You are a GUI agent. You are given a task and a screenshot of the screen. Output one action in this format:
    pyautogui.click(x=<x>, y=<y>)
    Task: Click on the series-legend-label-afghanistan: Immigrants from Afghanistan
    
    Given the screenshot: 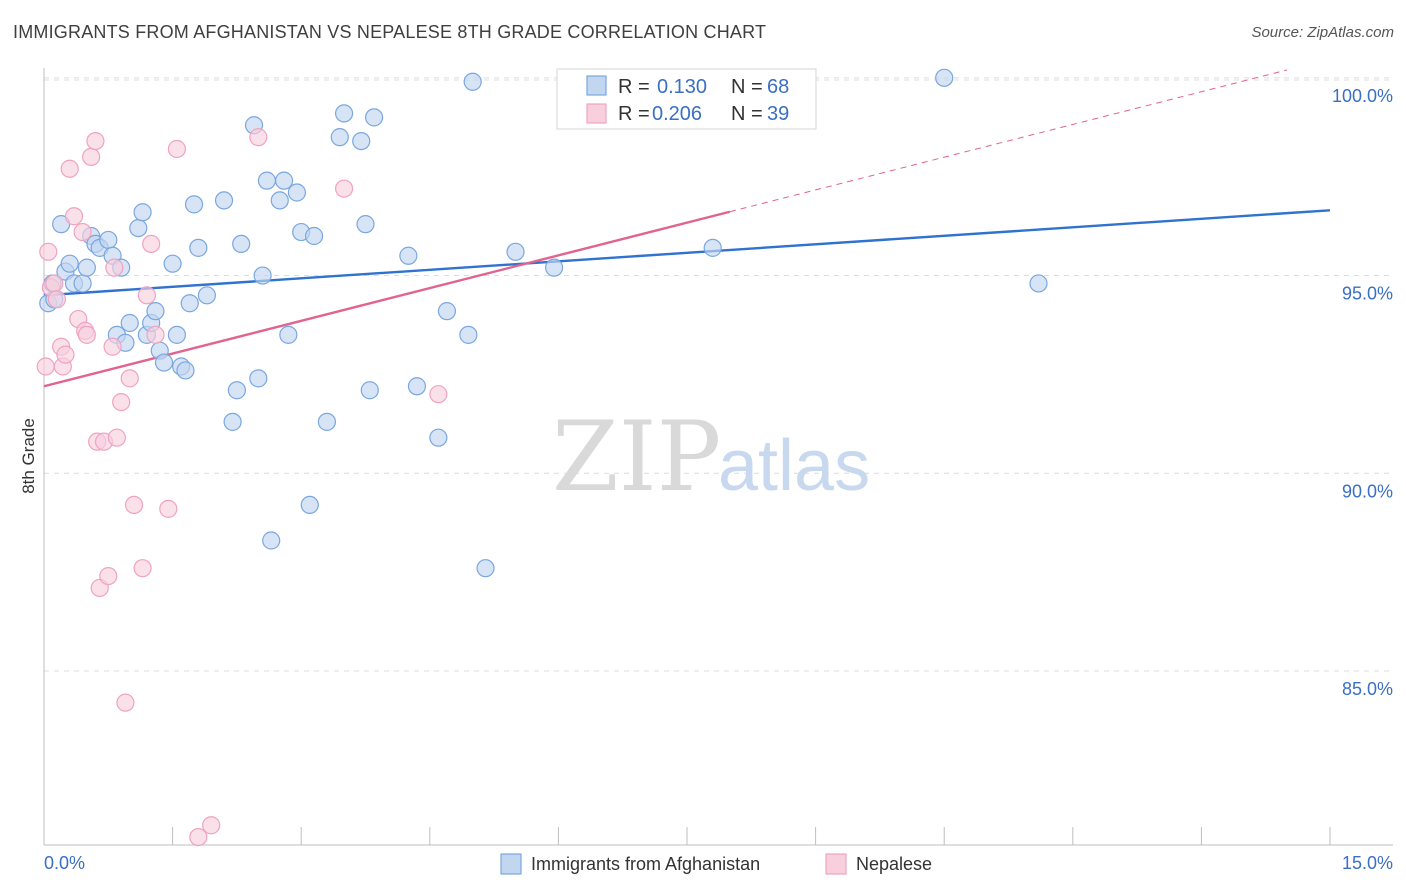 What is the action you would take?
    pyautogui.click(x=645, y=864)
    